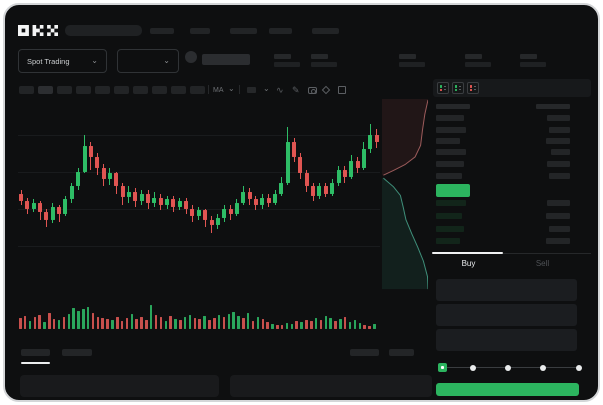  Describe the element at coordinates (35, 363) in the screenshot. I see `active-tab-underline` at that location.